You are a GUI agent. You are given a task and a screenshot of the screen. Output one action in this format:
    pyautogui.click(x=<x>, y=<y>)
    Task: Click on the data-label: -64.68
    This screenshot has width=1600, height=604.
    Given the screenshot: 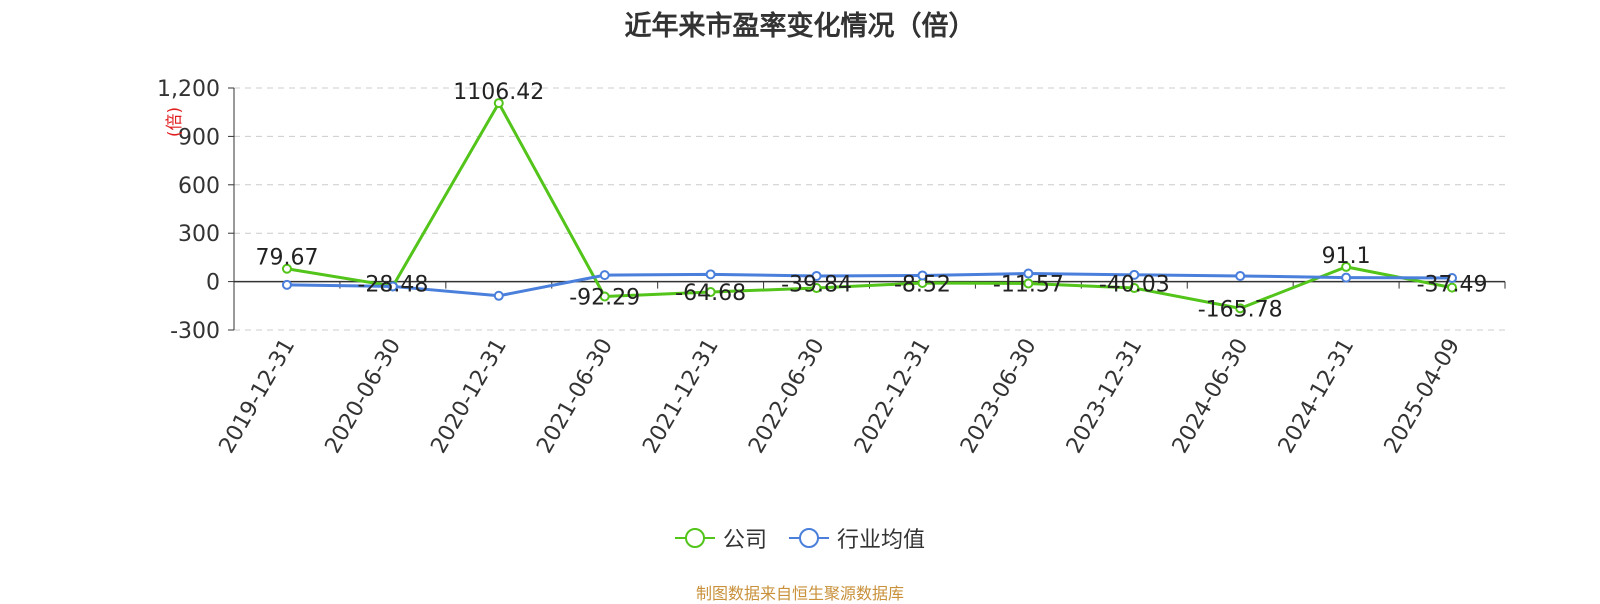 What is the action you would take?
    pyautogui.click(x=710, y=293)
    